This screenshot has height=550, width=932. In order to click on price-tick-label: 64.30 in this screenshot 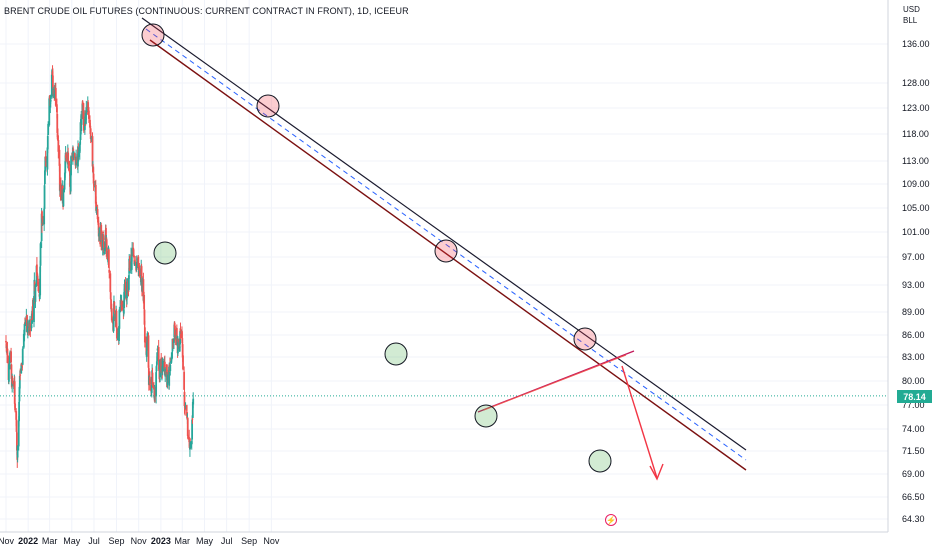, I will do `click(913, 519)`.